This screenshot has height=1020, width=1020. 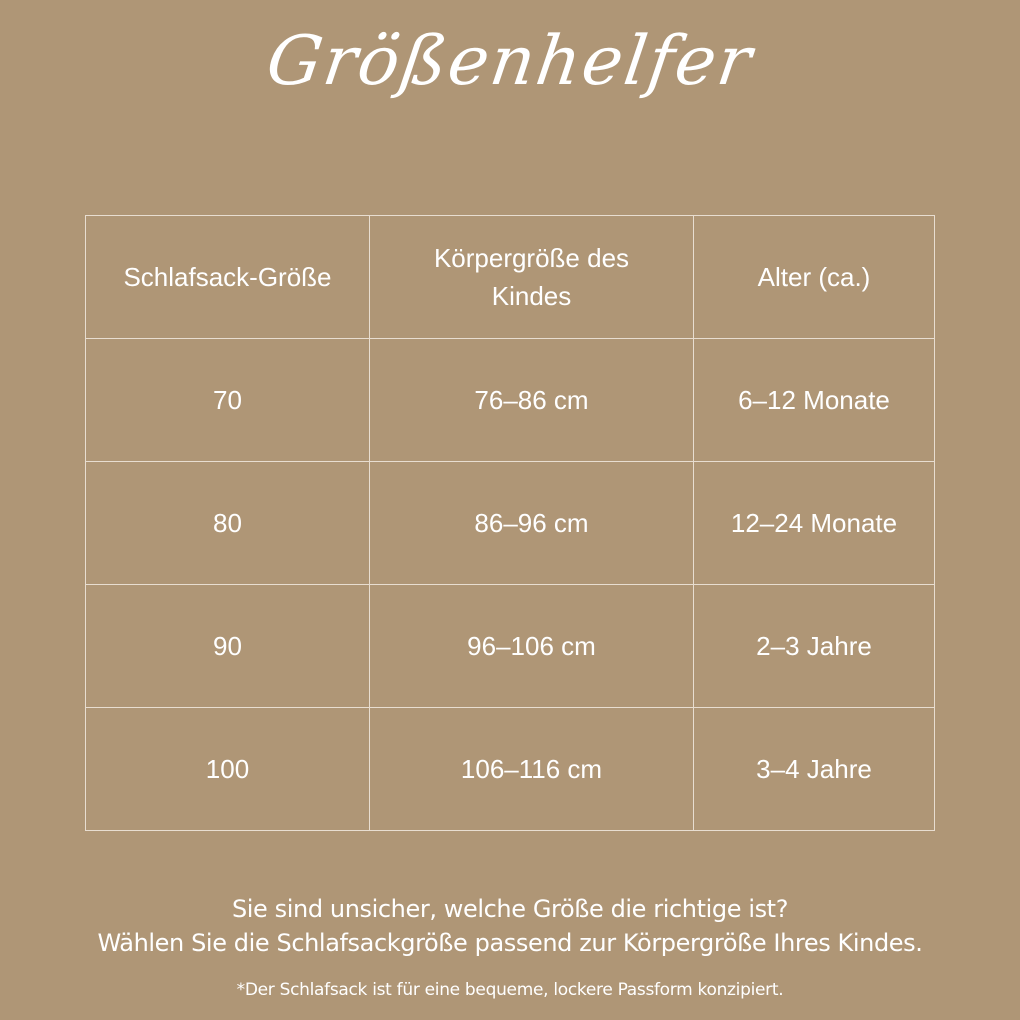 What do you see at coordinates (227, 400) in the screenshot?
I see `cell-size: 70` at bounding box center [227, 400].